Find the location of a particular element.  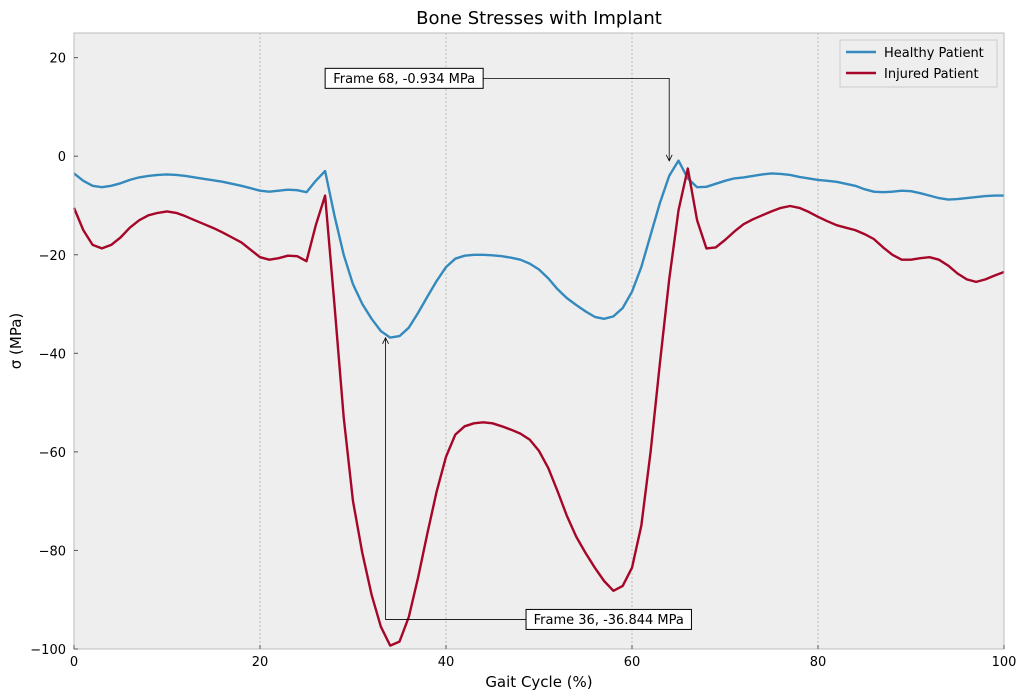

y-tick-label: −20 is located at coordinates (52, 256).